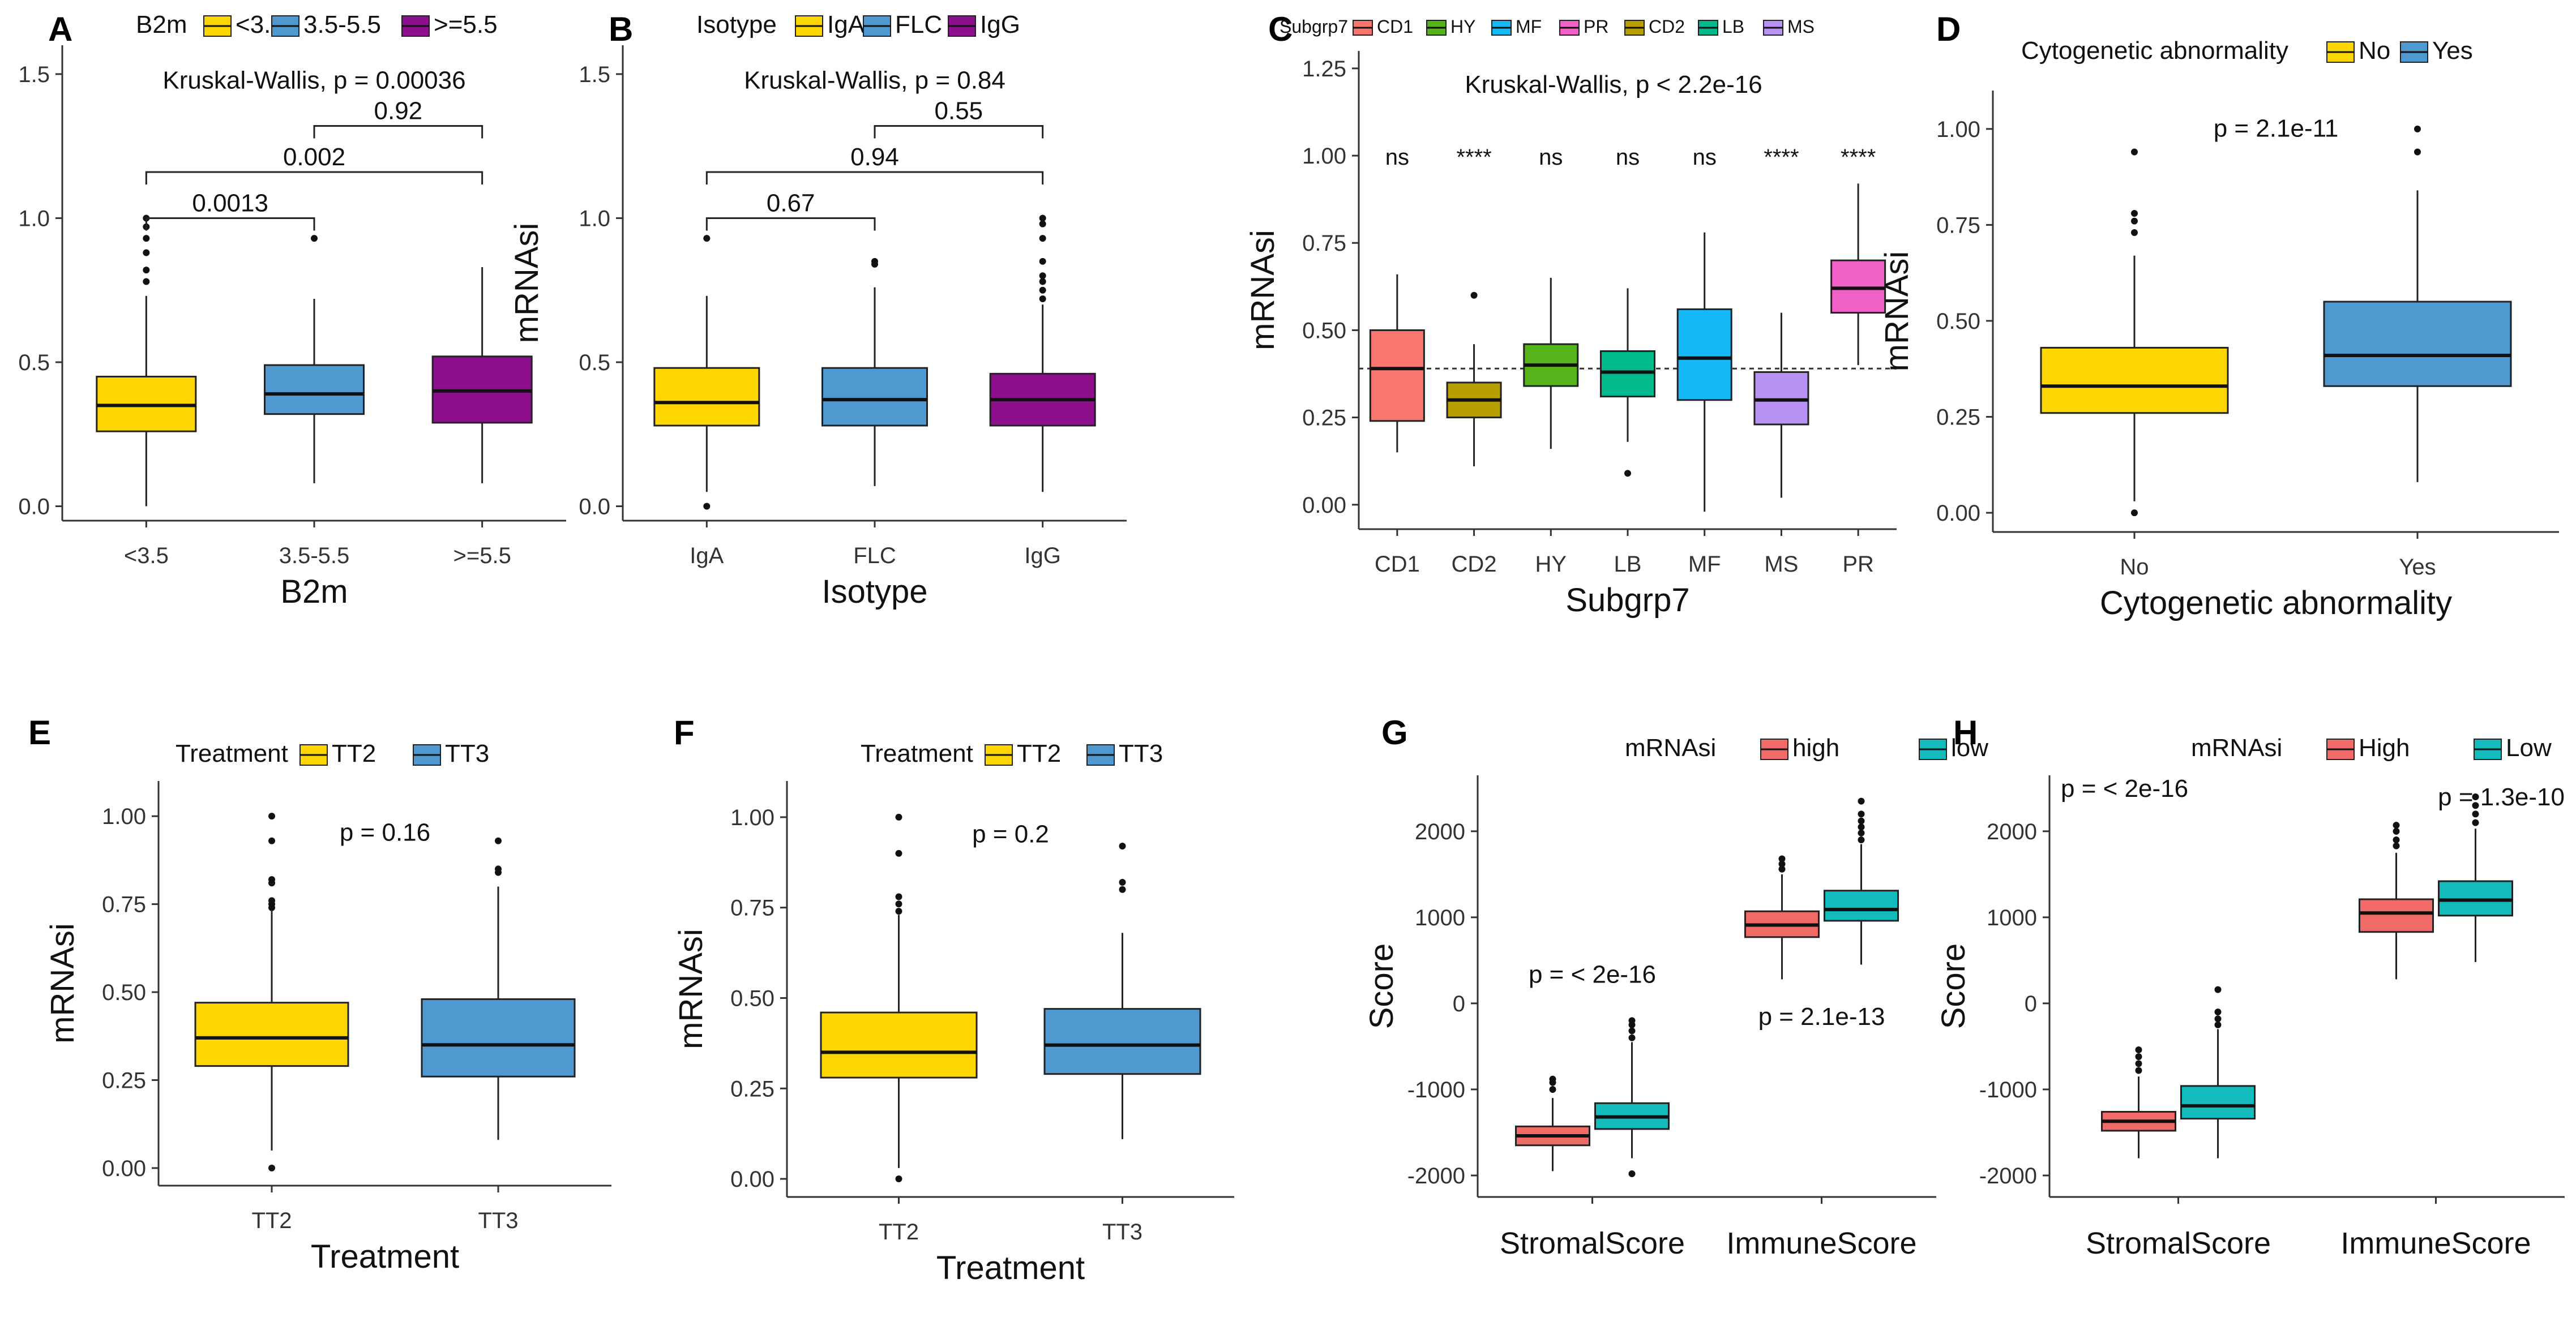  What do you see at coordinates (874, 555) in the screenshot?
I see `x-tick-label: FLC` at bounding box center [874, 555].